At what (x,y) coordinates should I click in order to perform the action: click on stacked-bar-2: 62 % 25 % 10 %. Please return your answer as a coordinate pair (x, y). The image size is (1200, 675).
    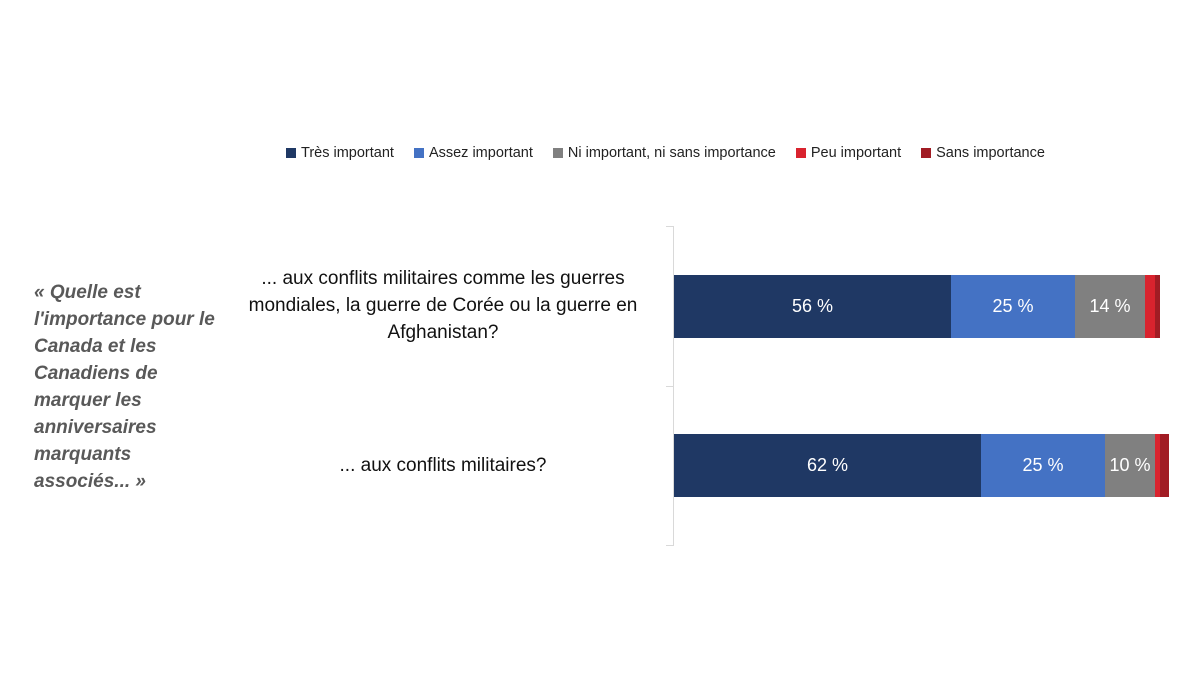
    Looking at the image, I should click on (921, 465).